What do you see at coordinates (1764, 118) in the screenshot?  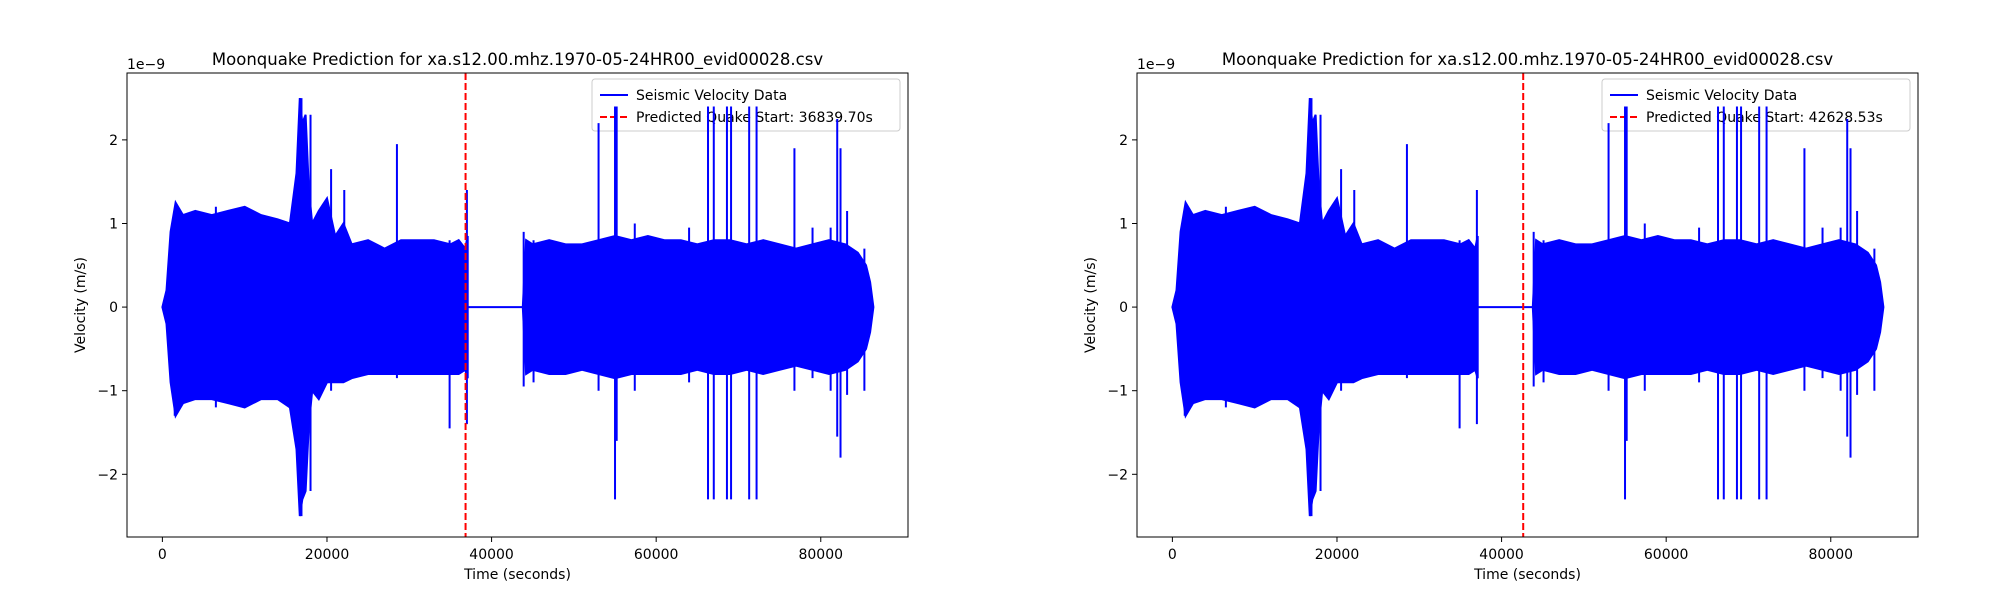 I see `legend-label-prediction: Predicted Quake Start: 42628.53s` at bounding box center [1764, 118].